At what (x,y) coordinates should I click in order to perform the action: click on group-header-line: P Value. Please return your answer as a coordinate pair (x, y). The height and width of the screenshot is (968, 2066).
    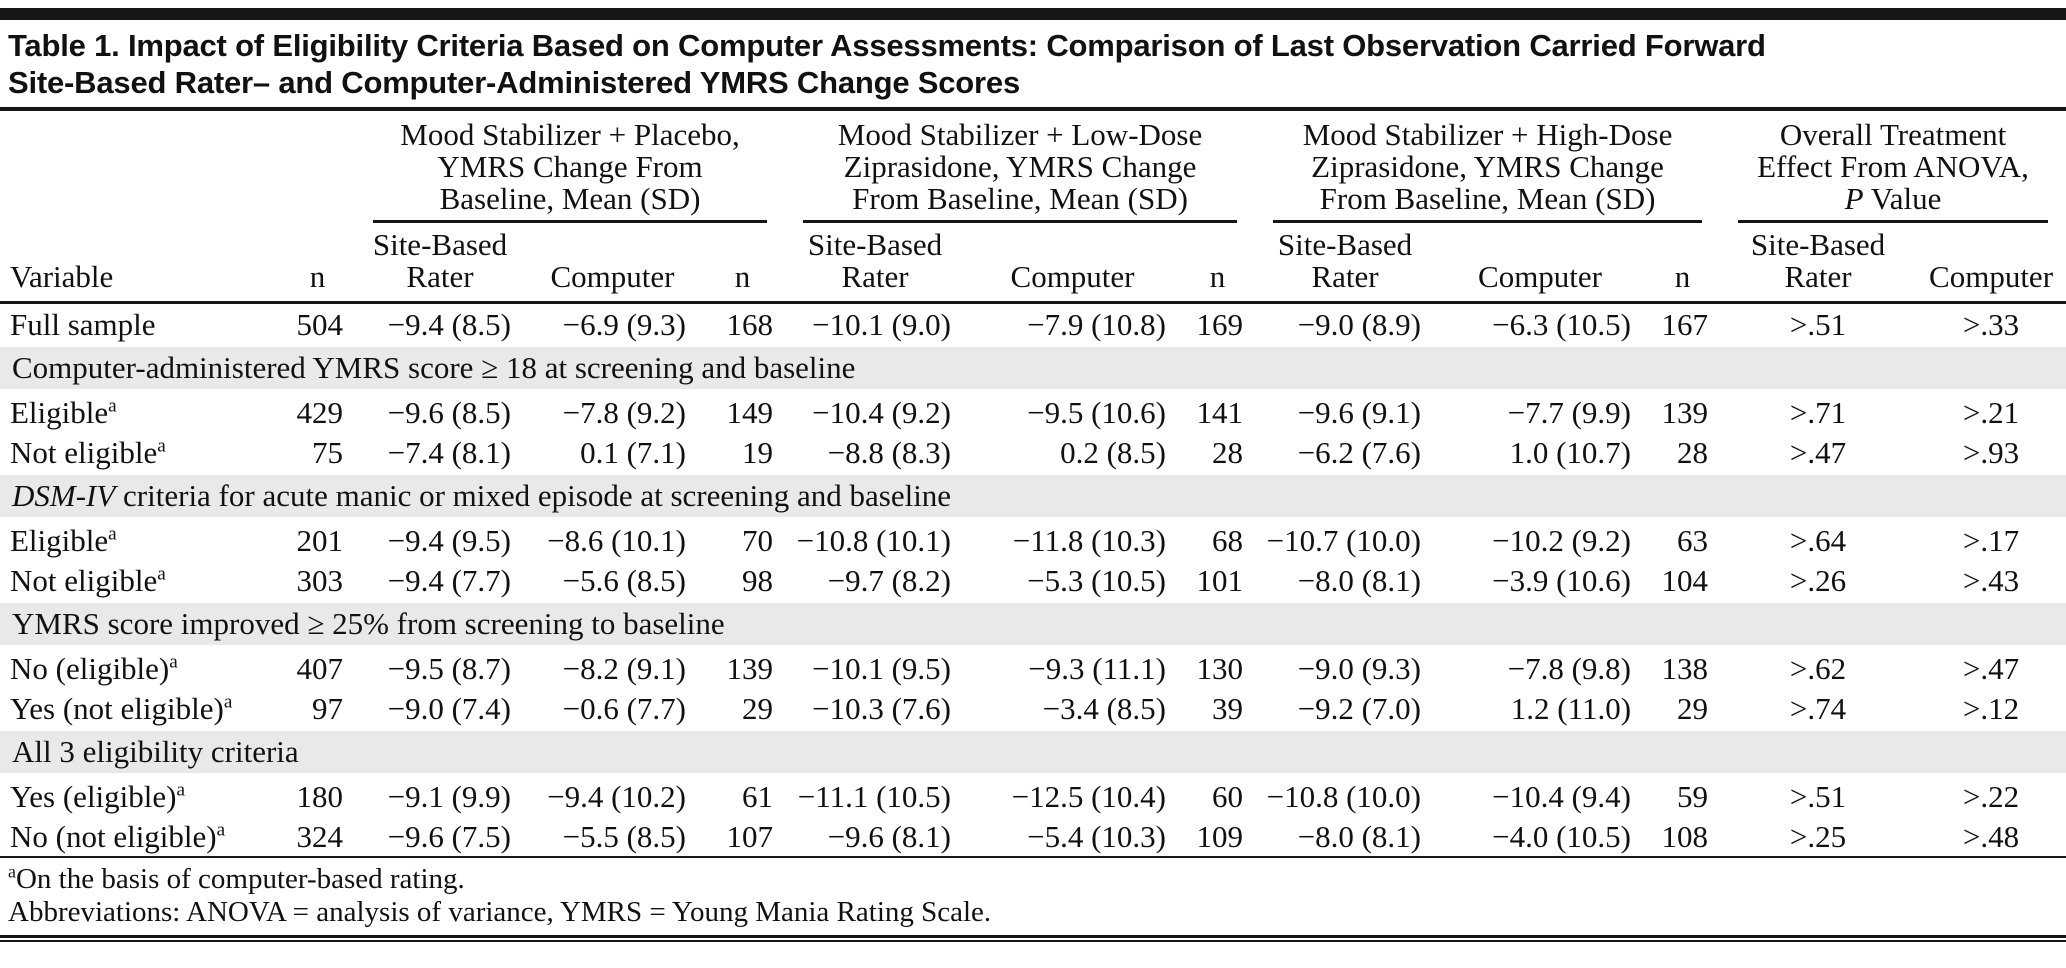
    Looking at the image, I should click on (1893, 198).